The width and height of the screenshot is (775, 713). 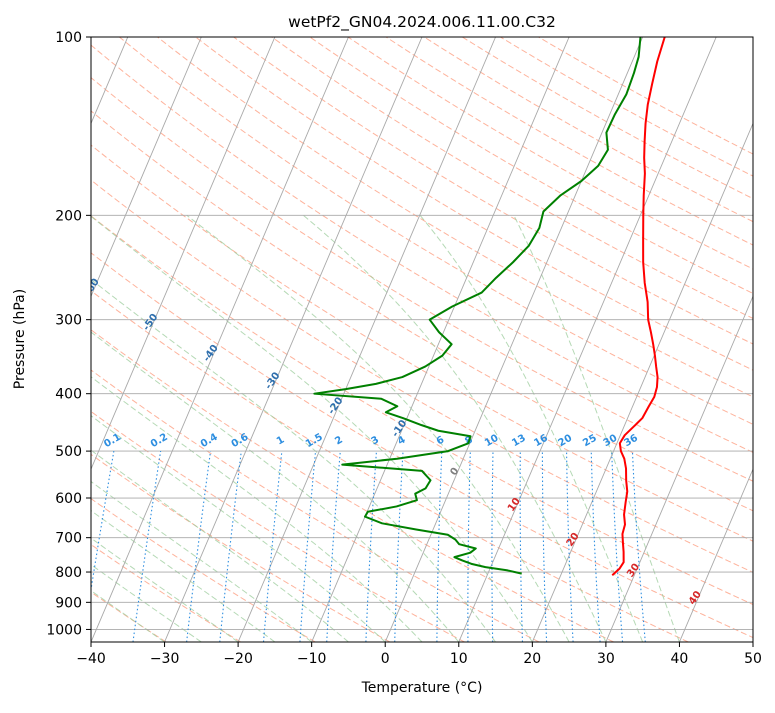 I want to click on temperature-profile, so click(x=638, y=306).